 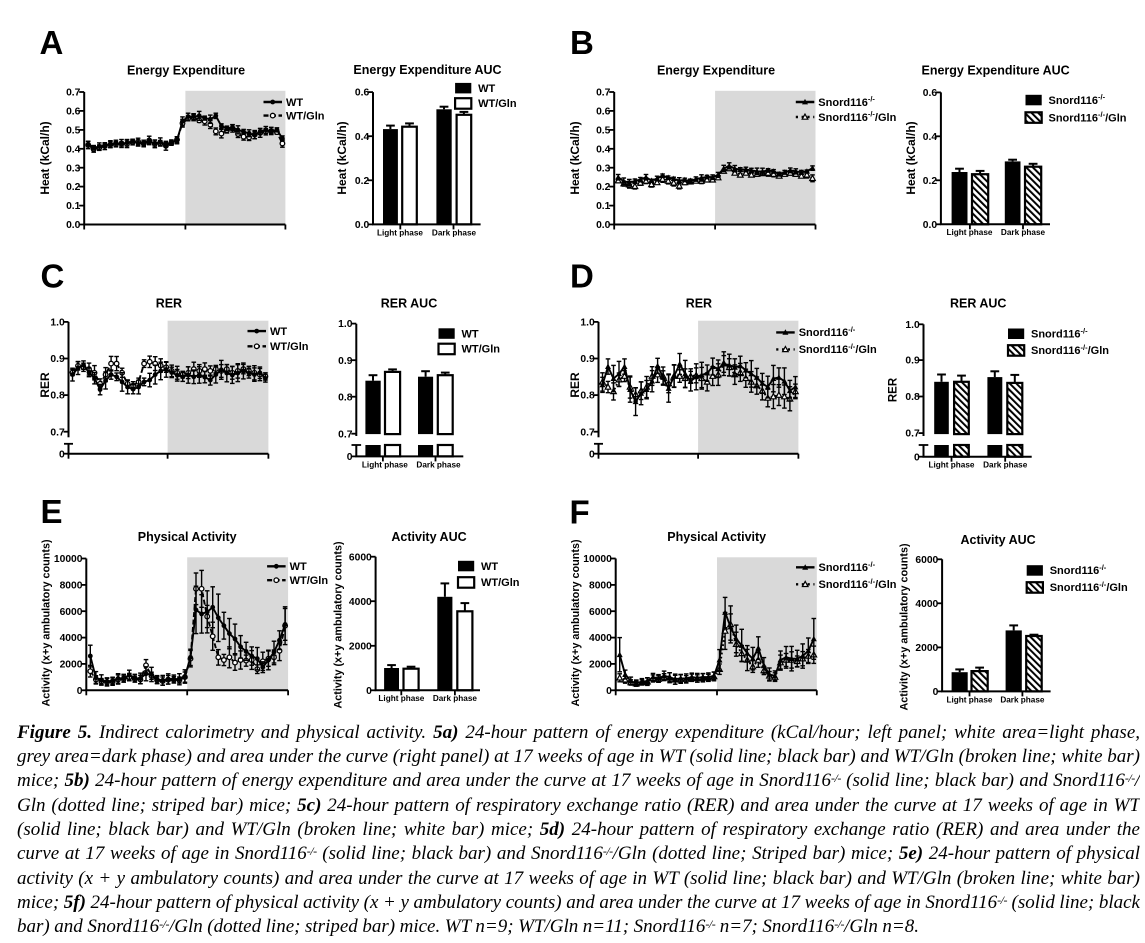 What do you see at coordinates (597, 559) in the screenshot?
I see `svg-text: 10000` at bounding box center [597, 559].